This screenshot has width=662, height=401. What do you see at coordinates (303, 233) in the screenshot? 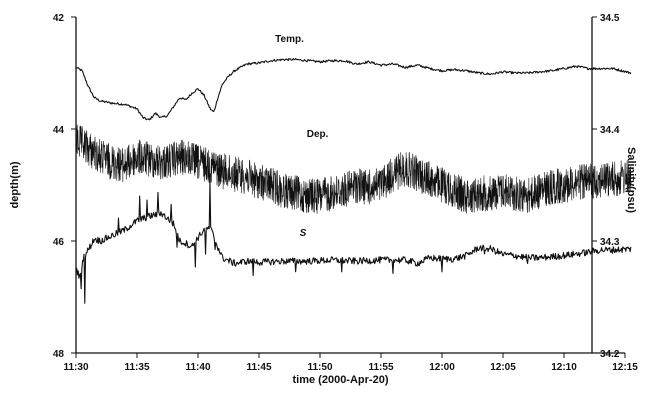
I see `series-label-s: S` at bounding box center [303, 233].